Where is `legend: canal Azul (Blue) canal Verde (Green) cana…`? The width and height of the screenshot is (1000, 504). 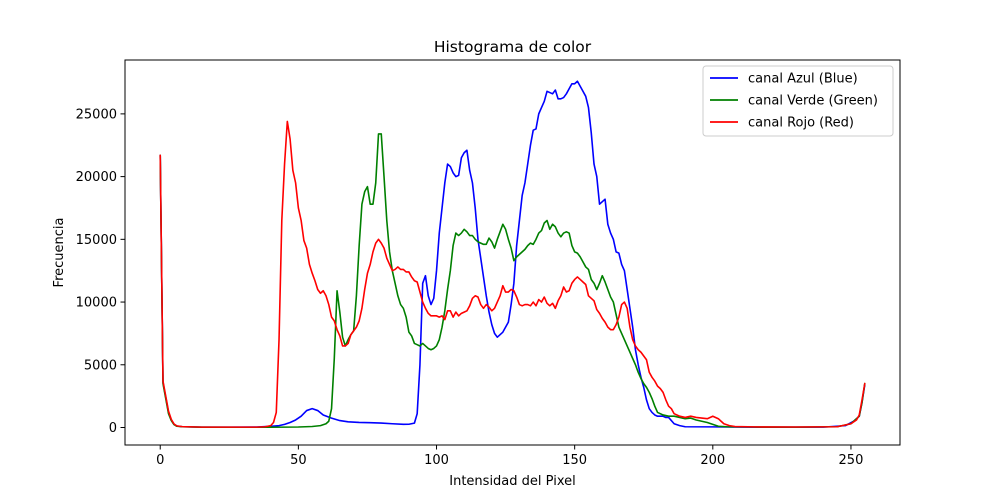 legend: canal Azul (Blue) canal Verde (Green) cana… is located at coordinates (798, 101).